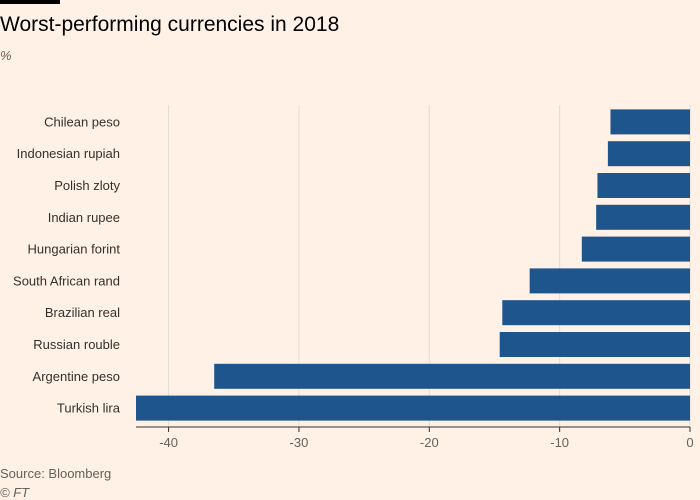 The image size is (700, 500). I want to click on category-label: Turkish lira, so click(89, 408).